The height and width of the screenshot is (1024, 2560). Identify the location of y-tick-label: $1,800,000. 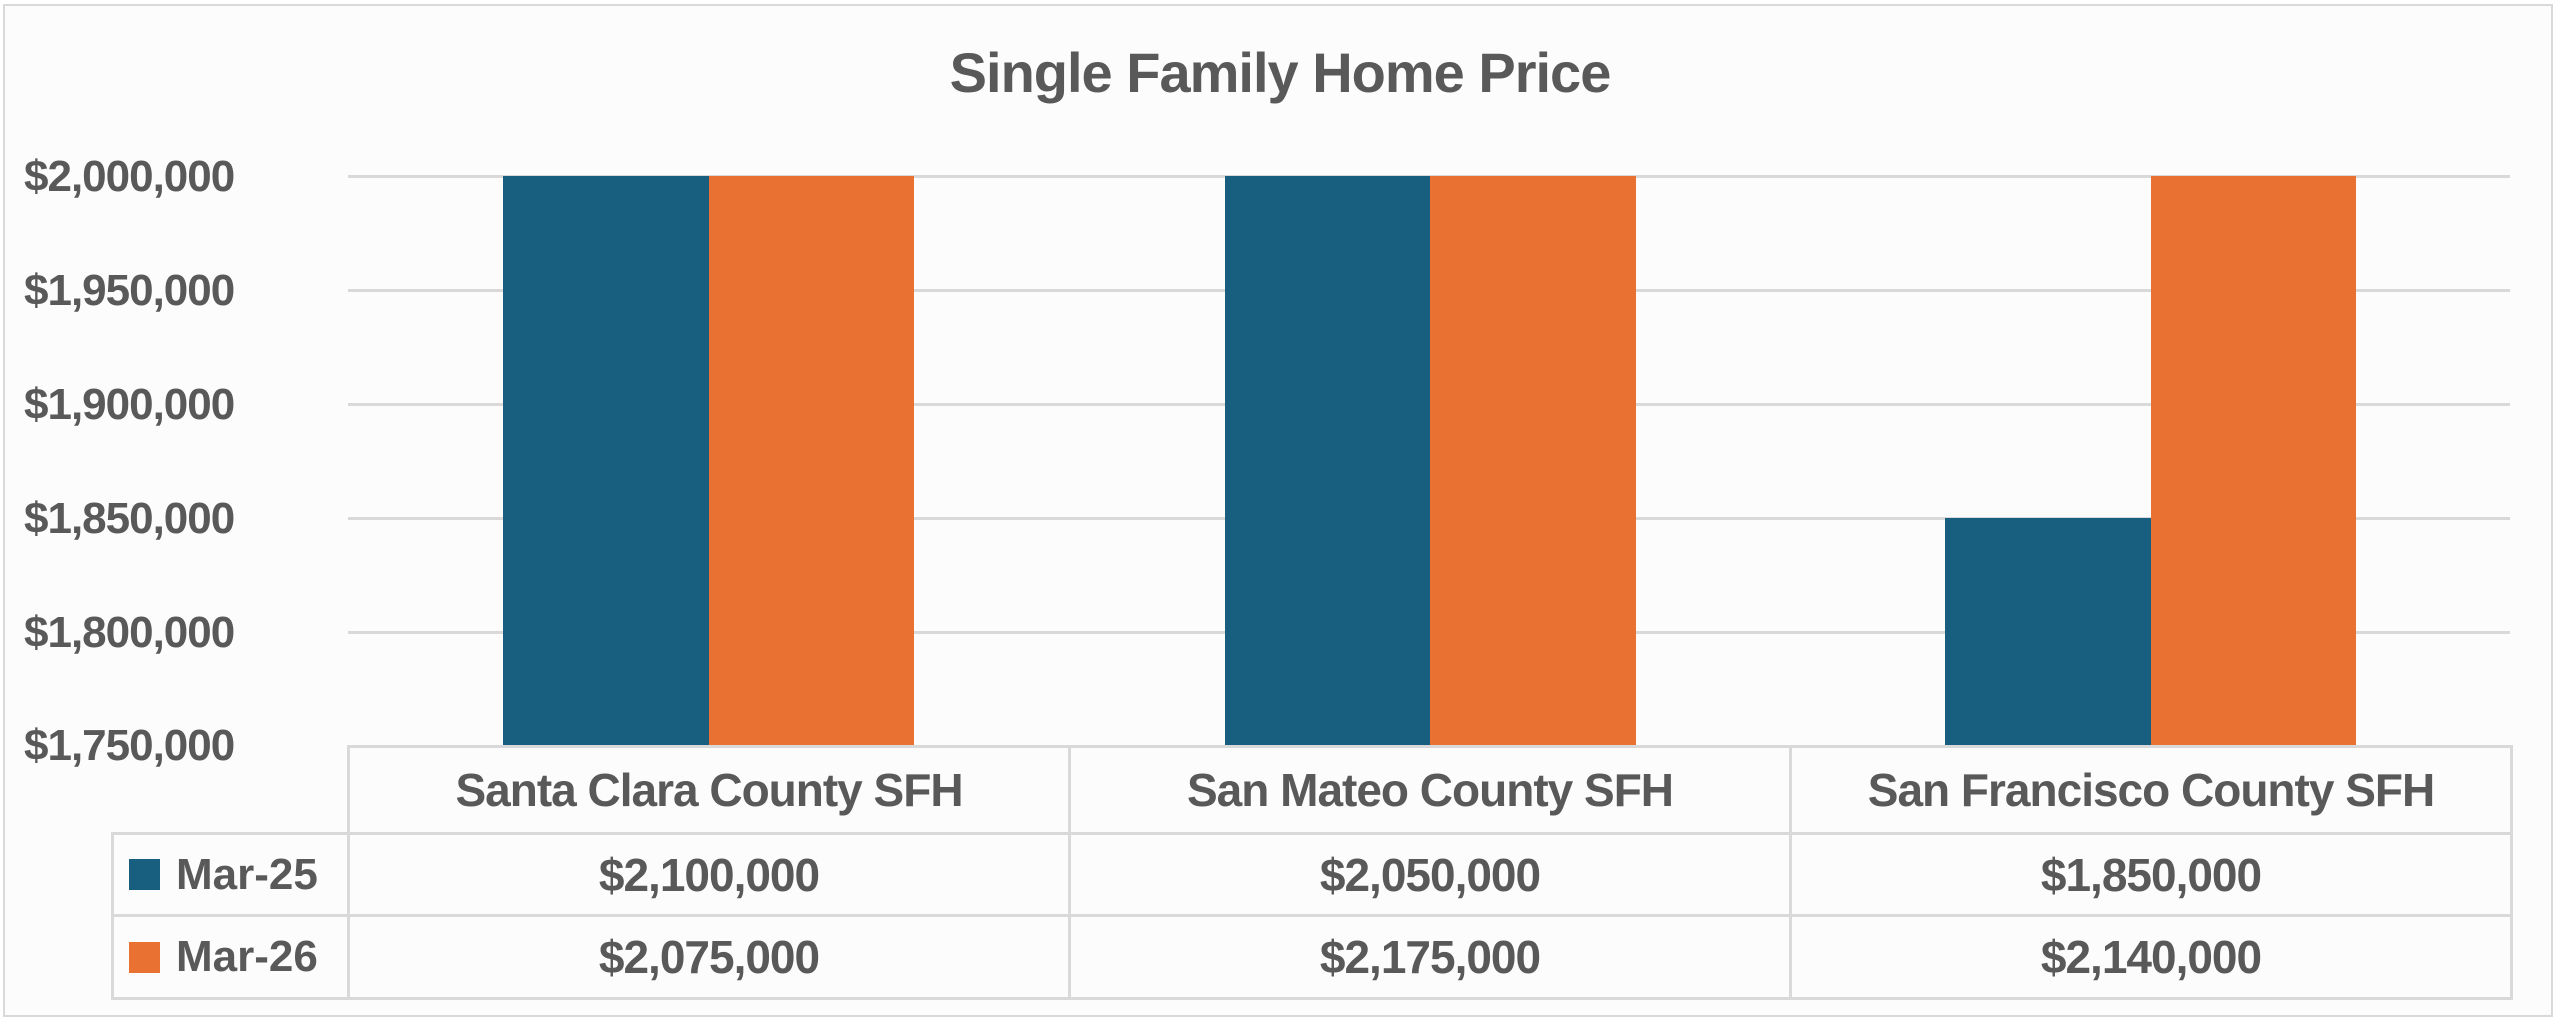
(129, 632).